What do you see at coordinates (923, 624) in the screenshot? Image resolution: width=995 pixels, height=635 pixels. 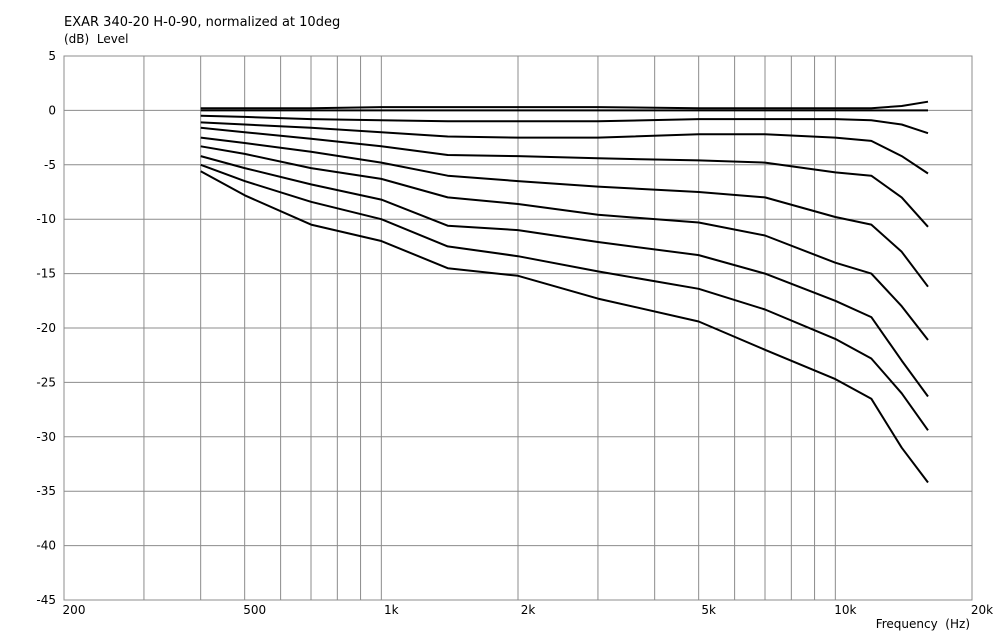 I see `x-axis-label: Frequency (Hz)` at bounding box center [923, 624].